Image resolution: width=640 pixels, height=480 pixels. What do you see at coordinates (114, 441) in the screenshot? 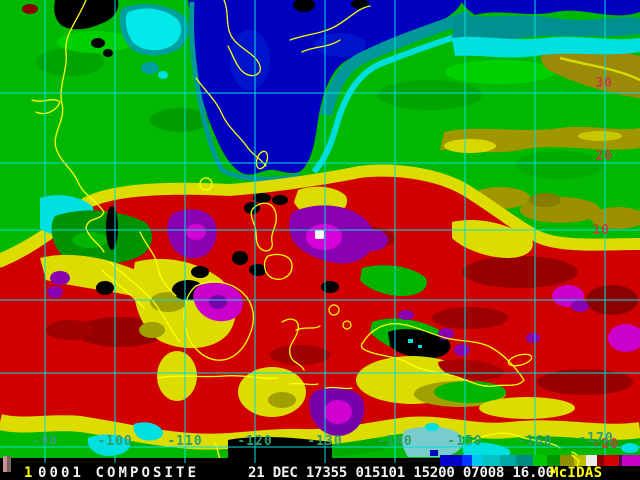
I see `lon-label--100: -100` at bounding box center [114, 441].